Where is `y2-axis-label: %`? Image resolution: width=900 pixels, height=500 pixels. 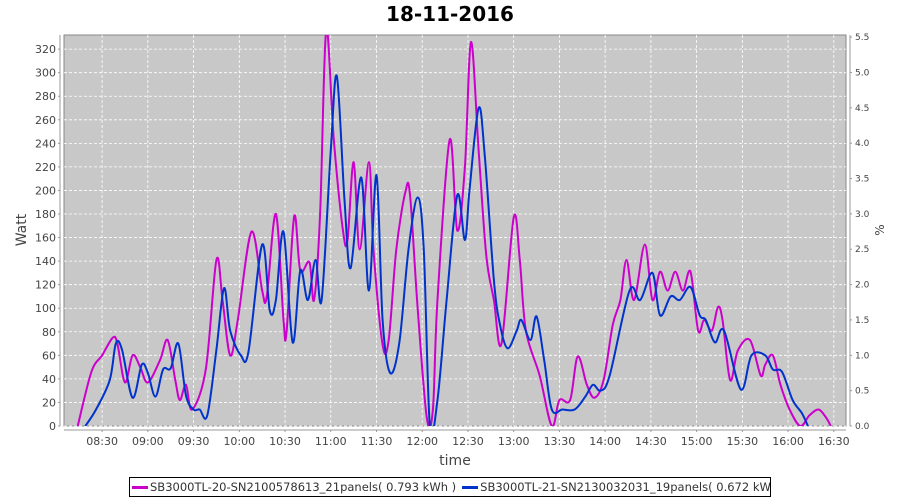 y2-axis-label: % is located at coordinates (880, 229).